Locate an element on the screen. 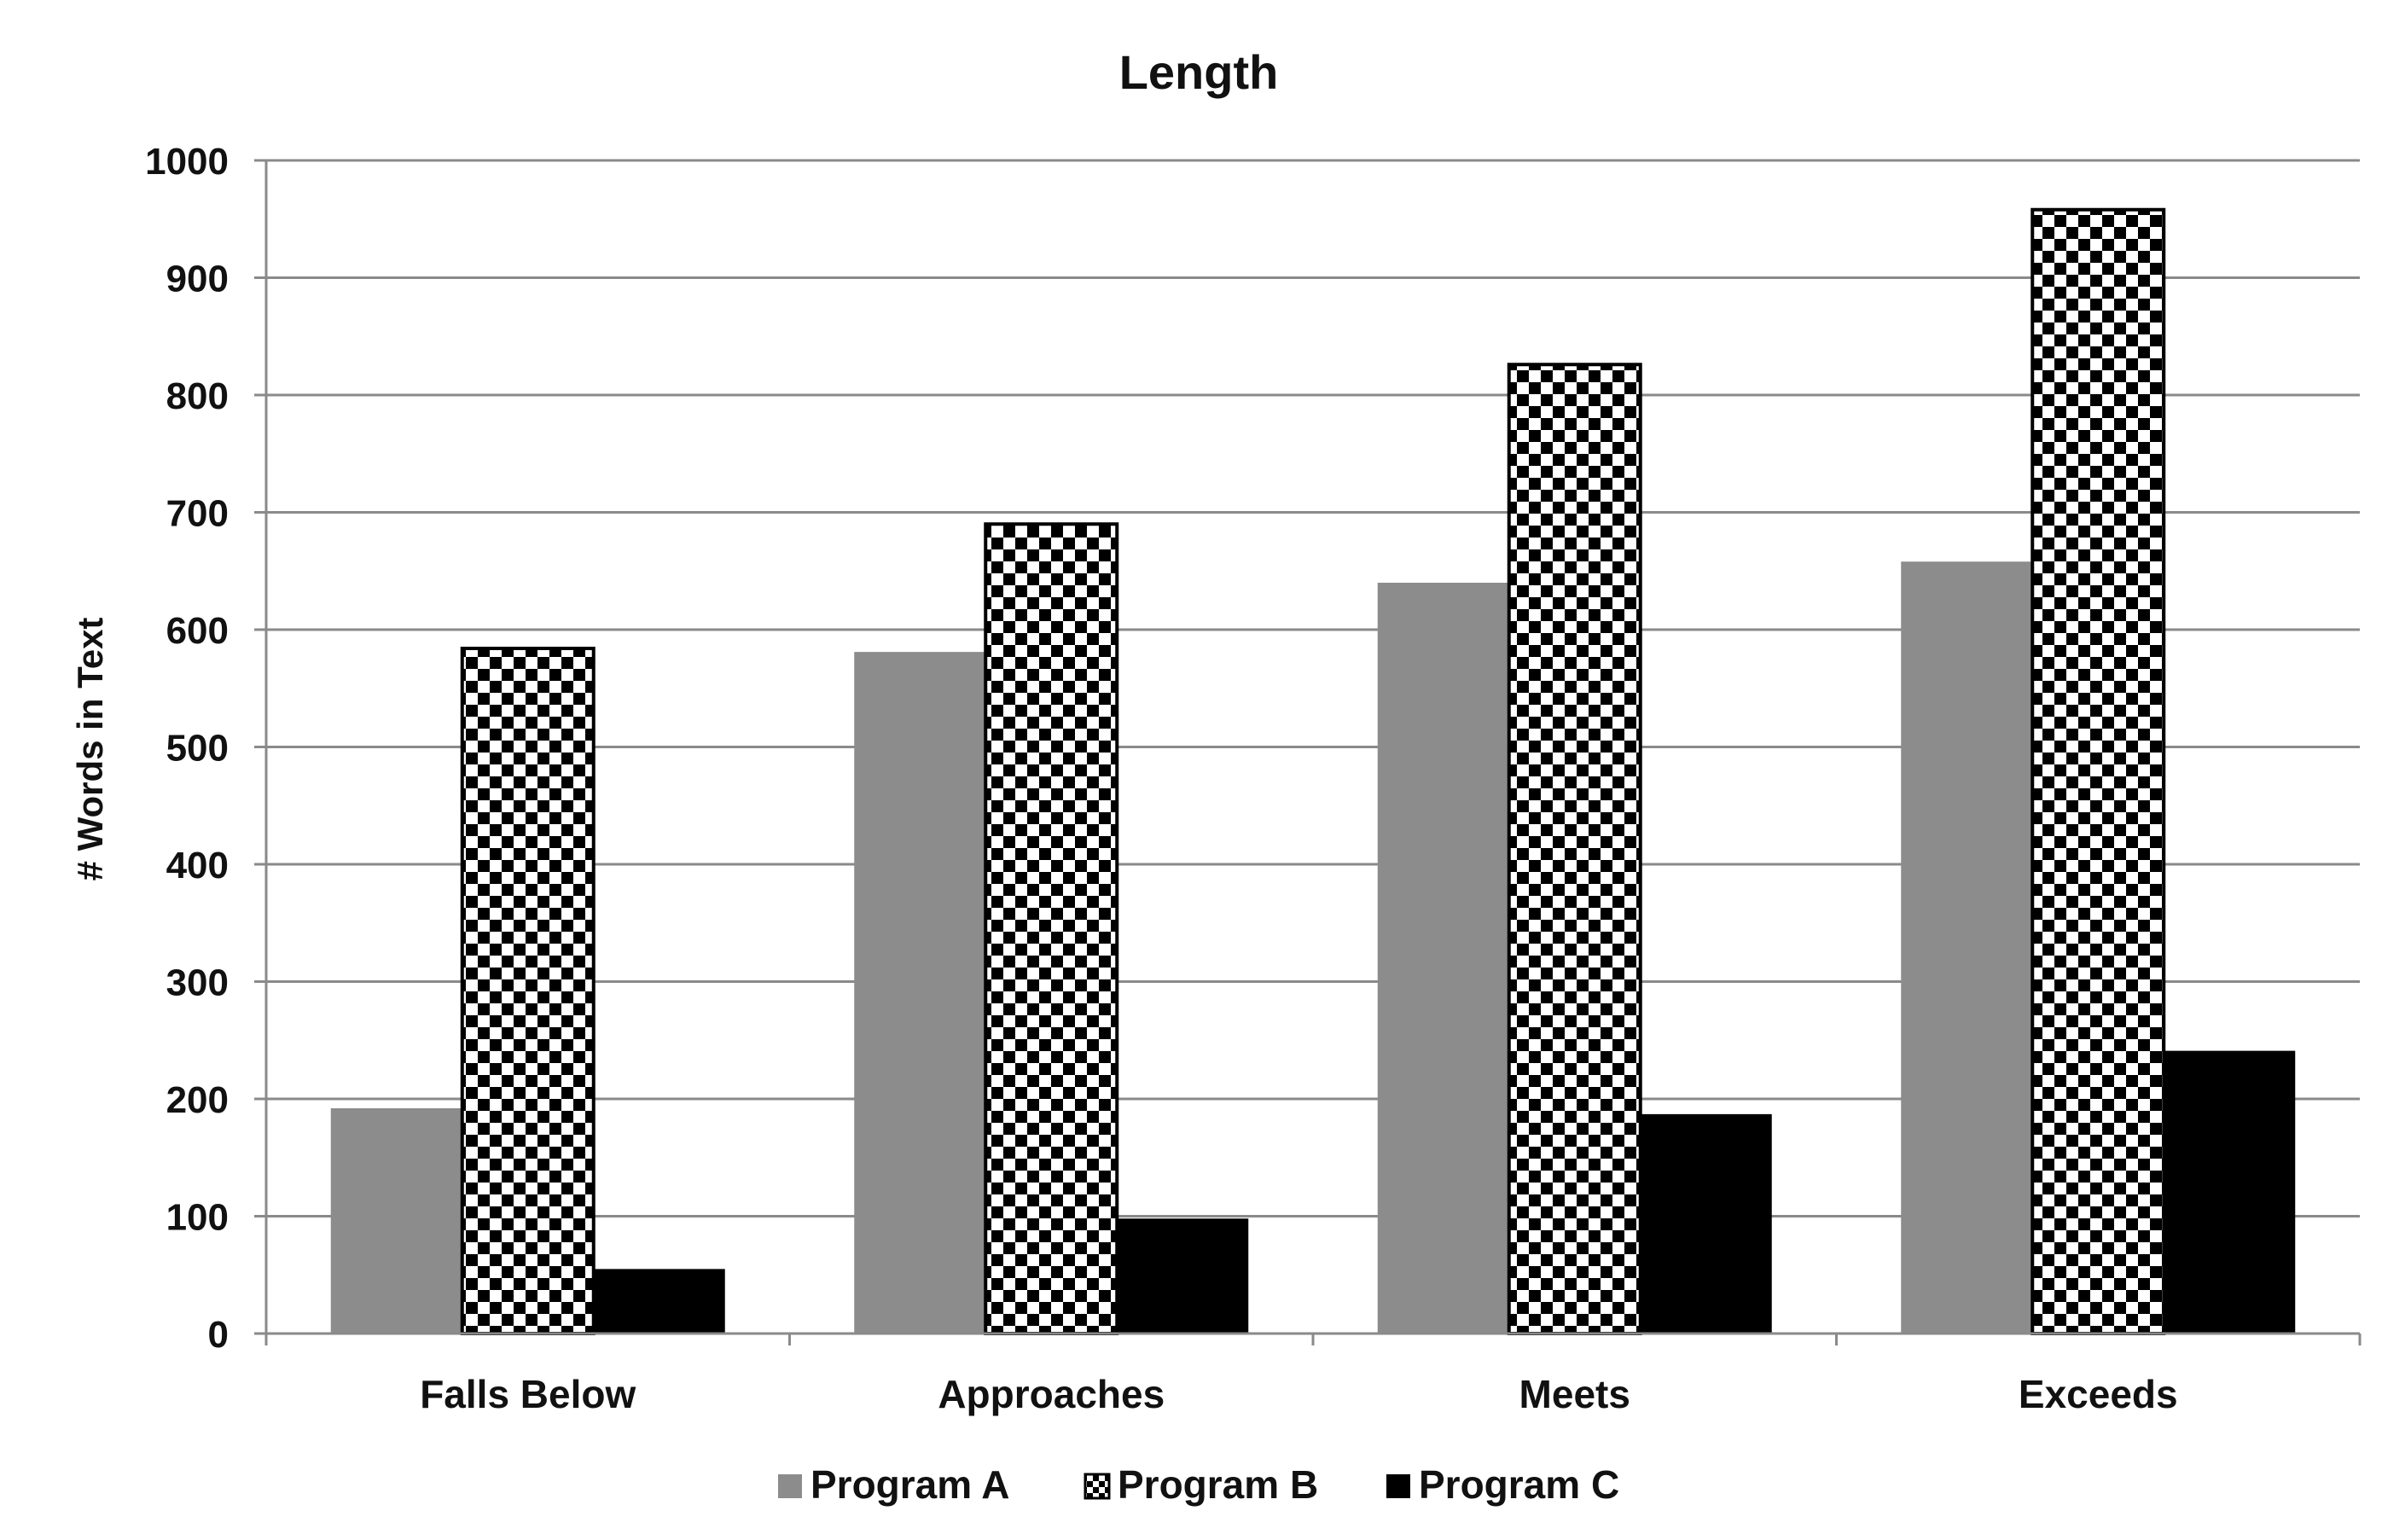 The width and height of the screenshot is (2382, 1540). y-tick-label: 700 is located at coordinates (197, 514).